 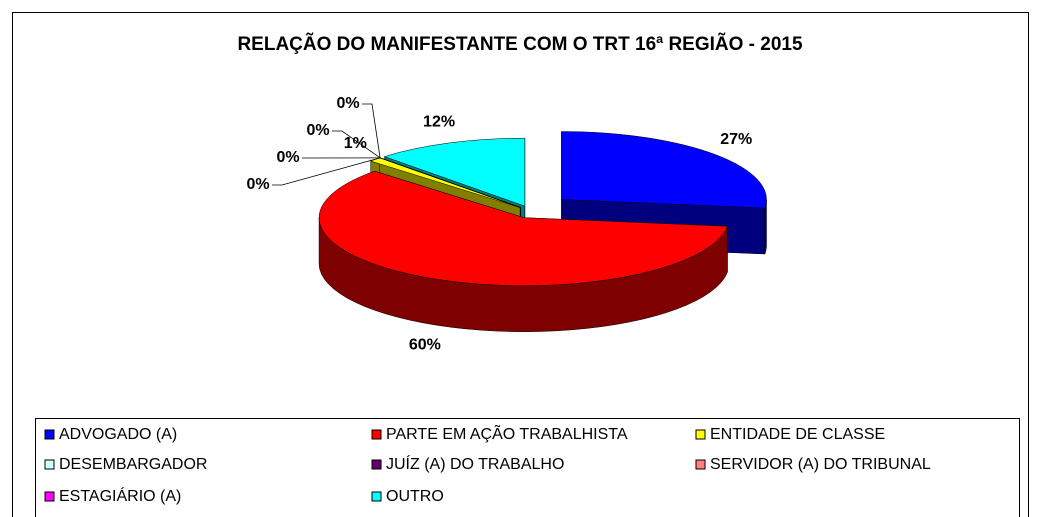 I want to click on legend-label: SERVIDOR (A) DO TRIBUNAL, so click(x=820, y=464).